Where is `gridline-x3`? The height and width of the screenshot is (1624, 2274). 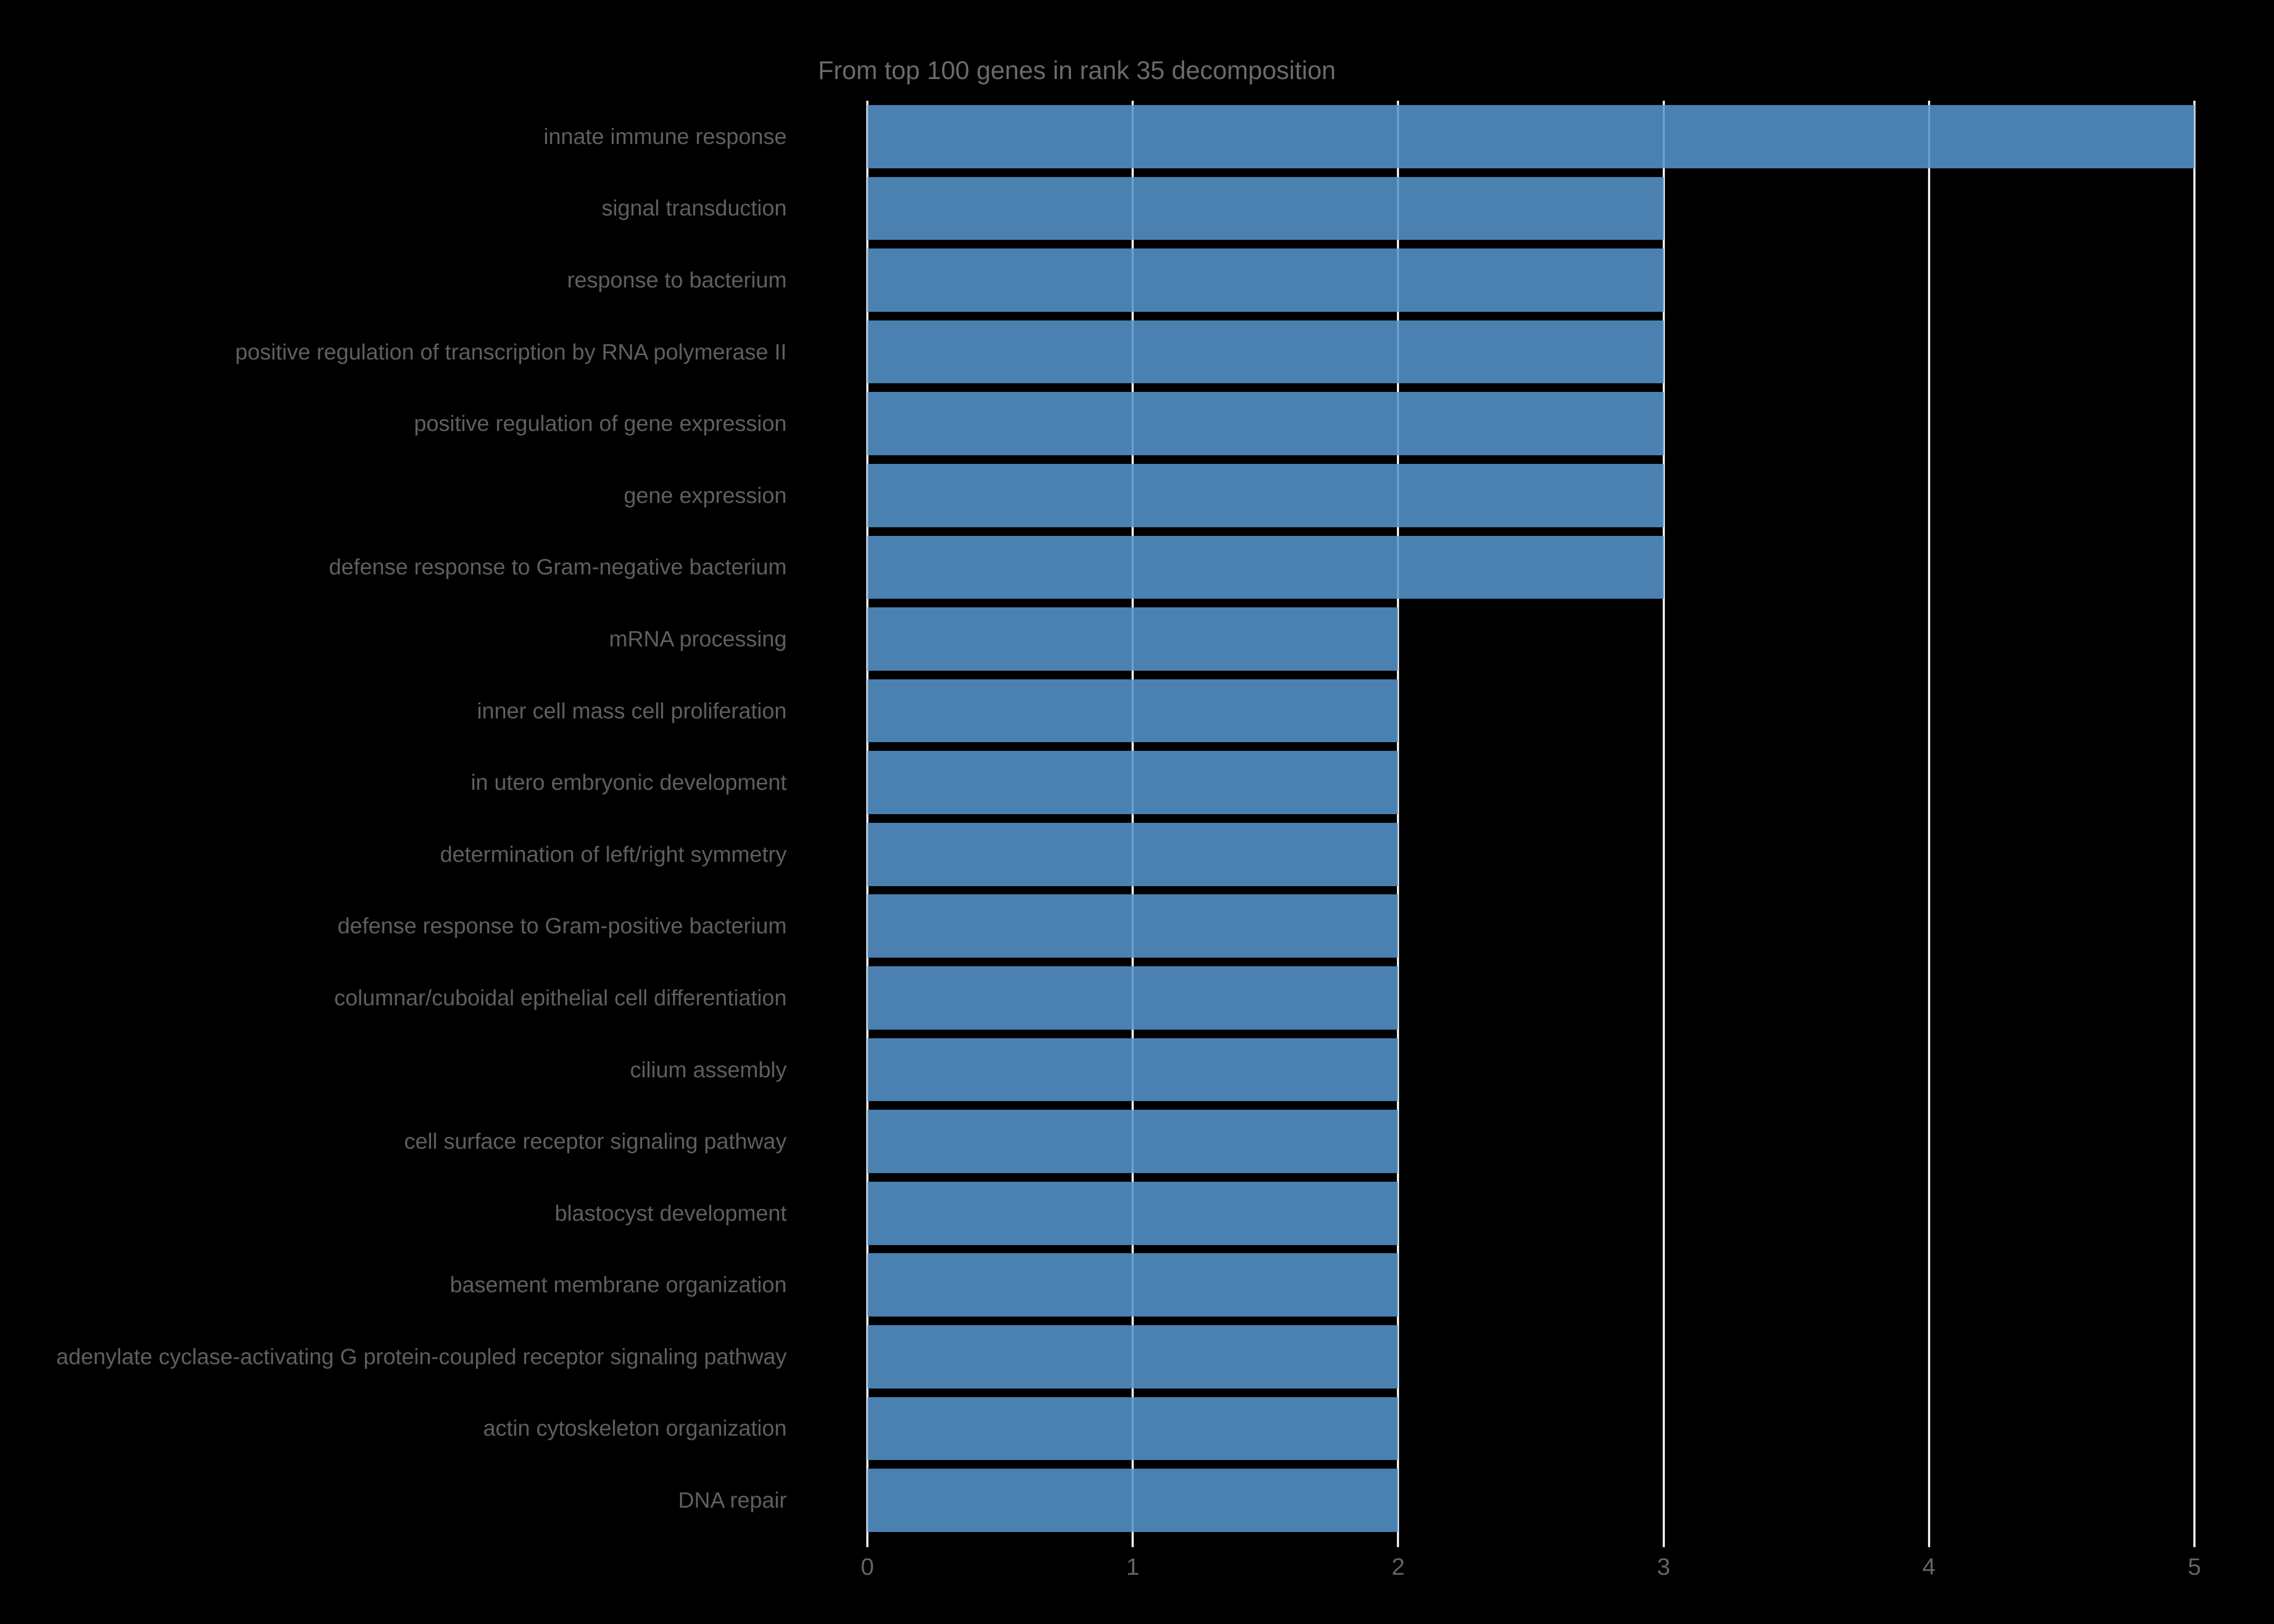
gridline-x3 is located at coordinates (1664, 818).